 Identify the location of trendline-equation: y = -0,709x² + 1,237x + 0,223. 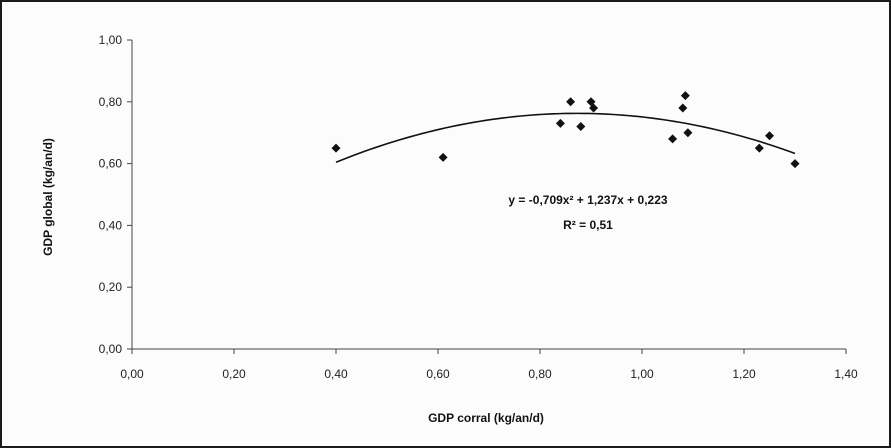
(587, 200).